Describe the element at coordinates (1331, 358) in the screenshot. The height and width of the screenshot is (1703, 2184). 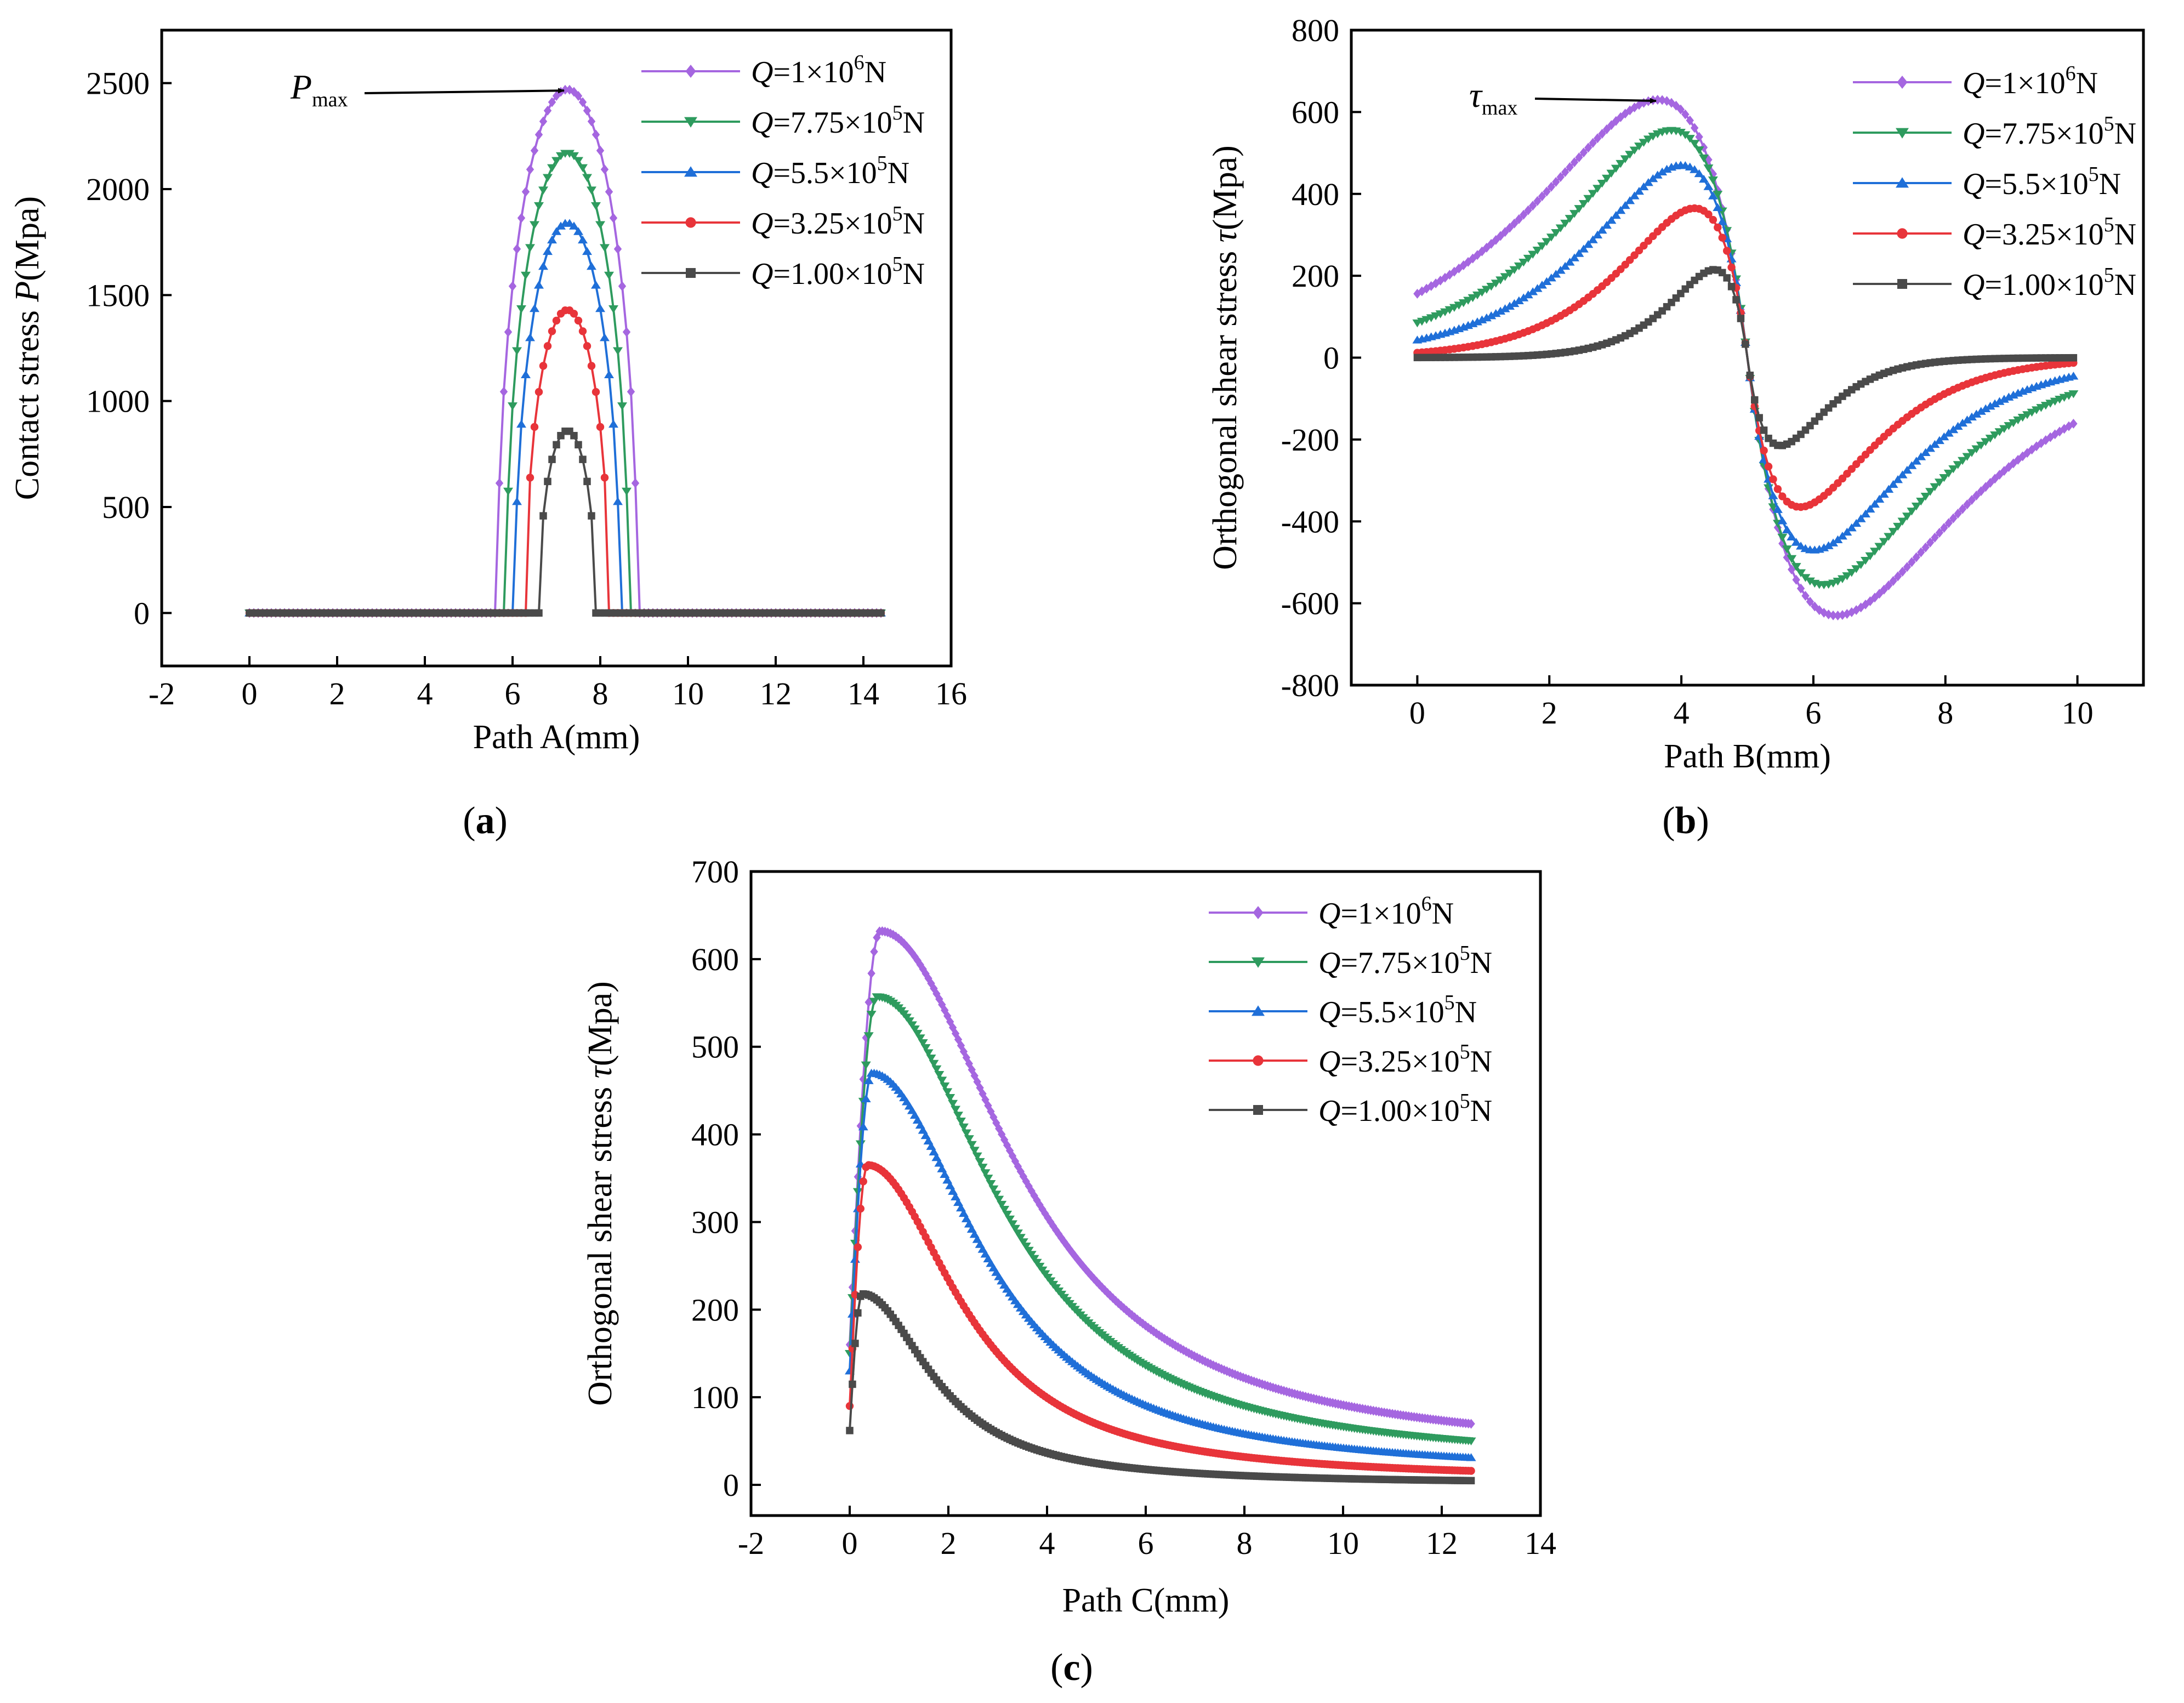
I see `chart-b-ytick-label: 0` at that location.